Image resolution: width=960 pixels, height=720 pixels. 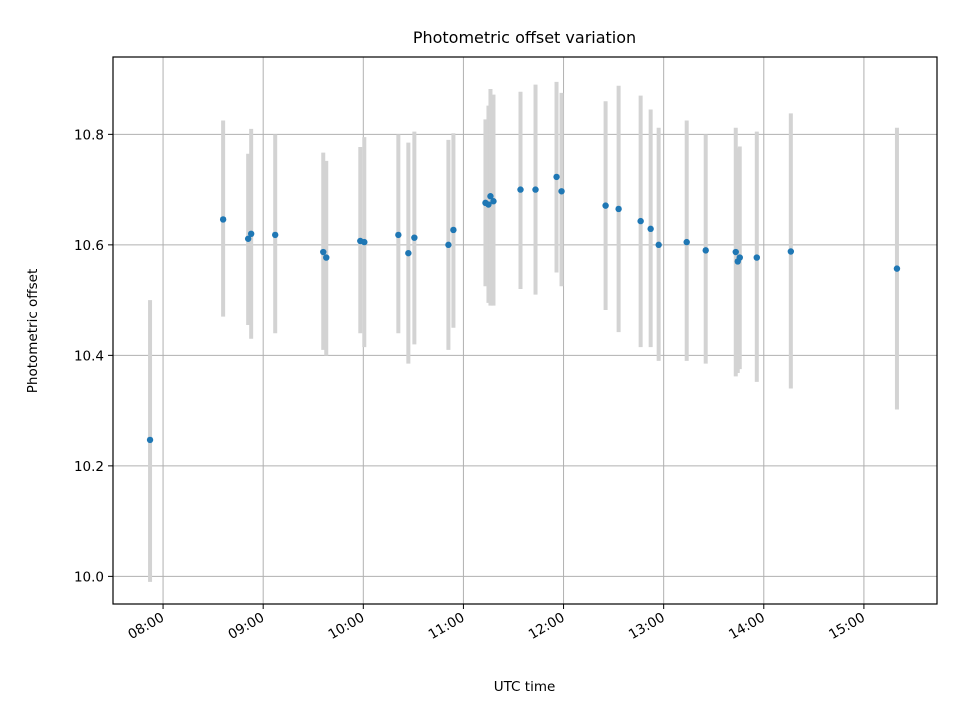 I want to click on x-tick-label: 09:00, so click(x=246, y=626).